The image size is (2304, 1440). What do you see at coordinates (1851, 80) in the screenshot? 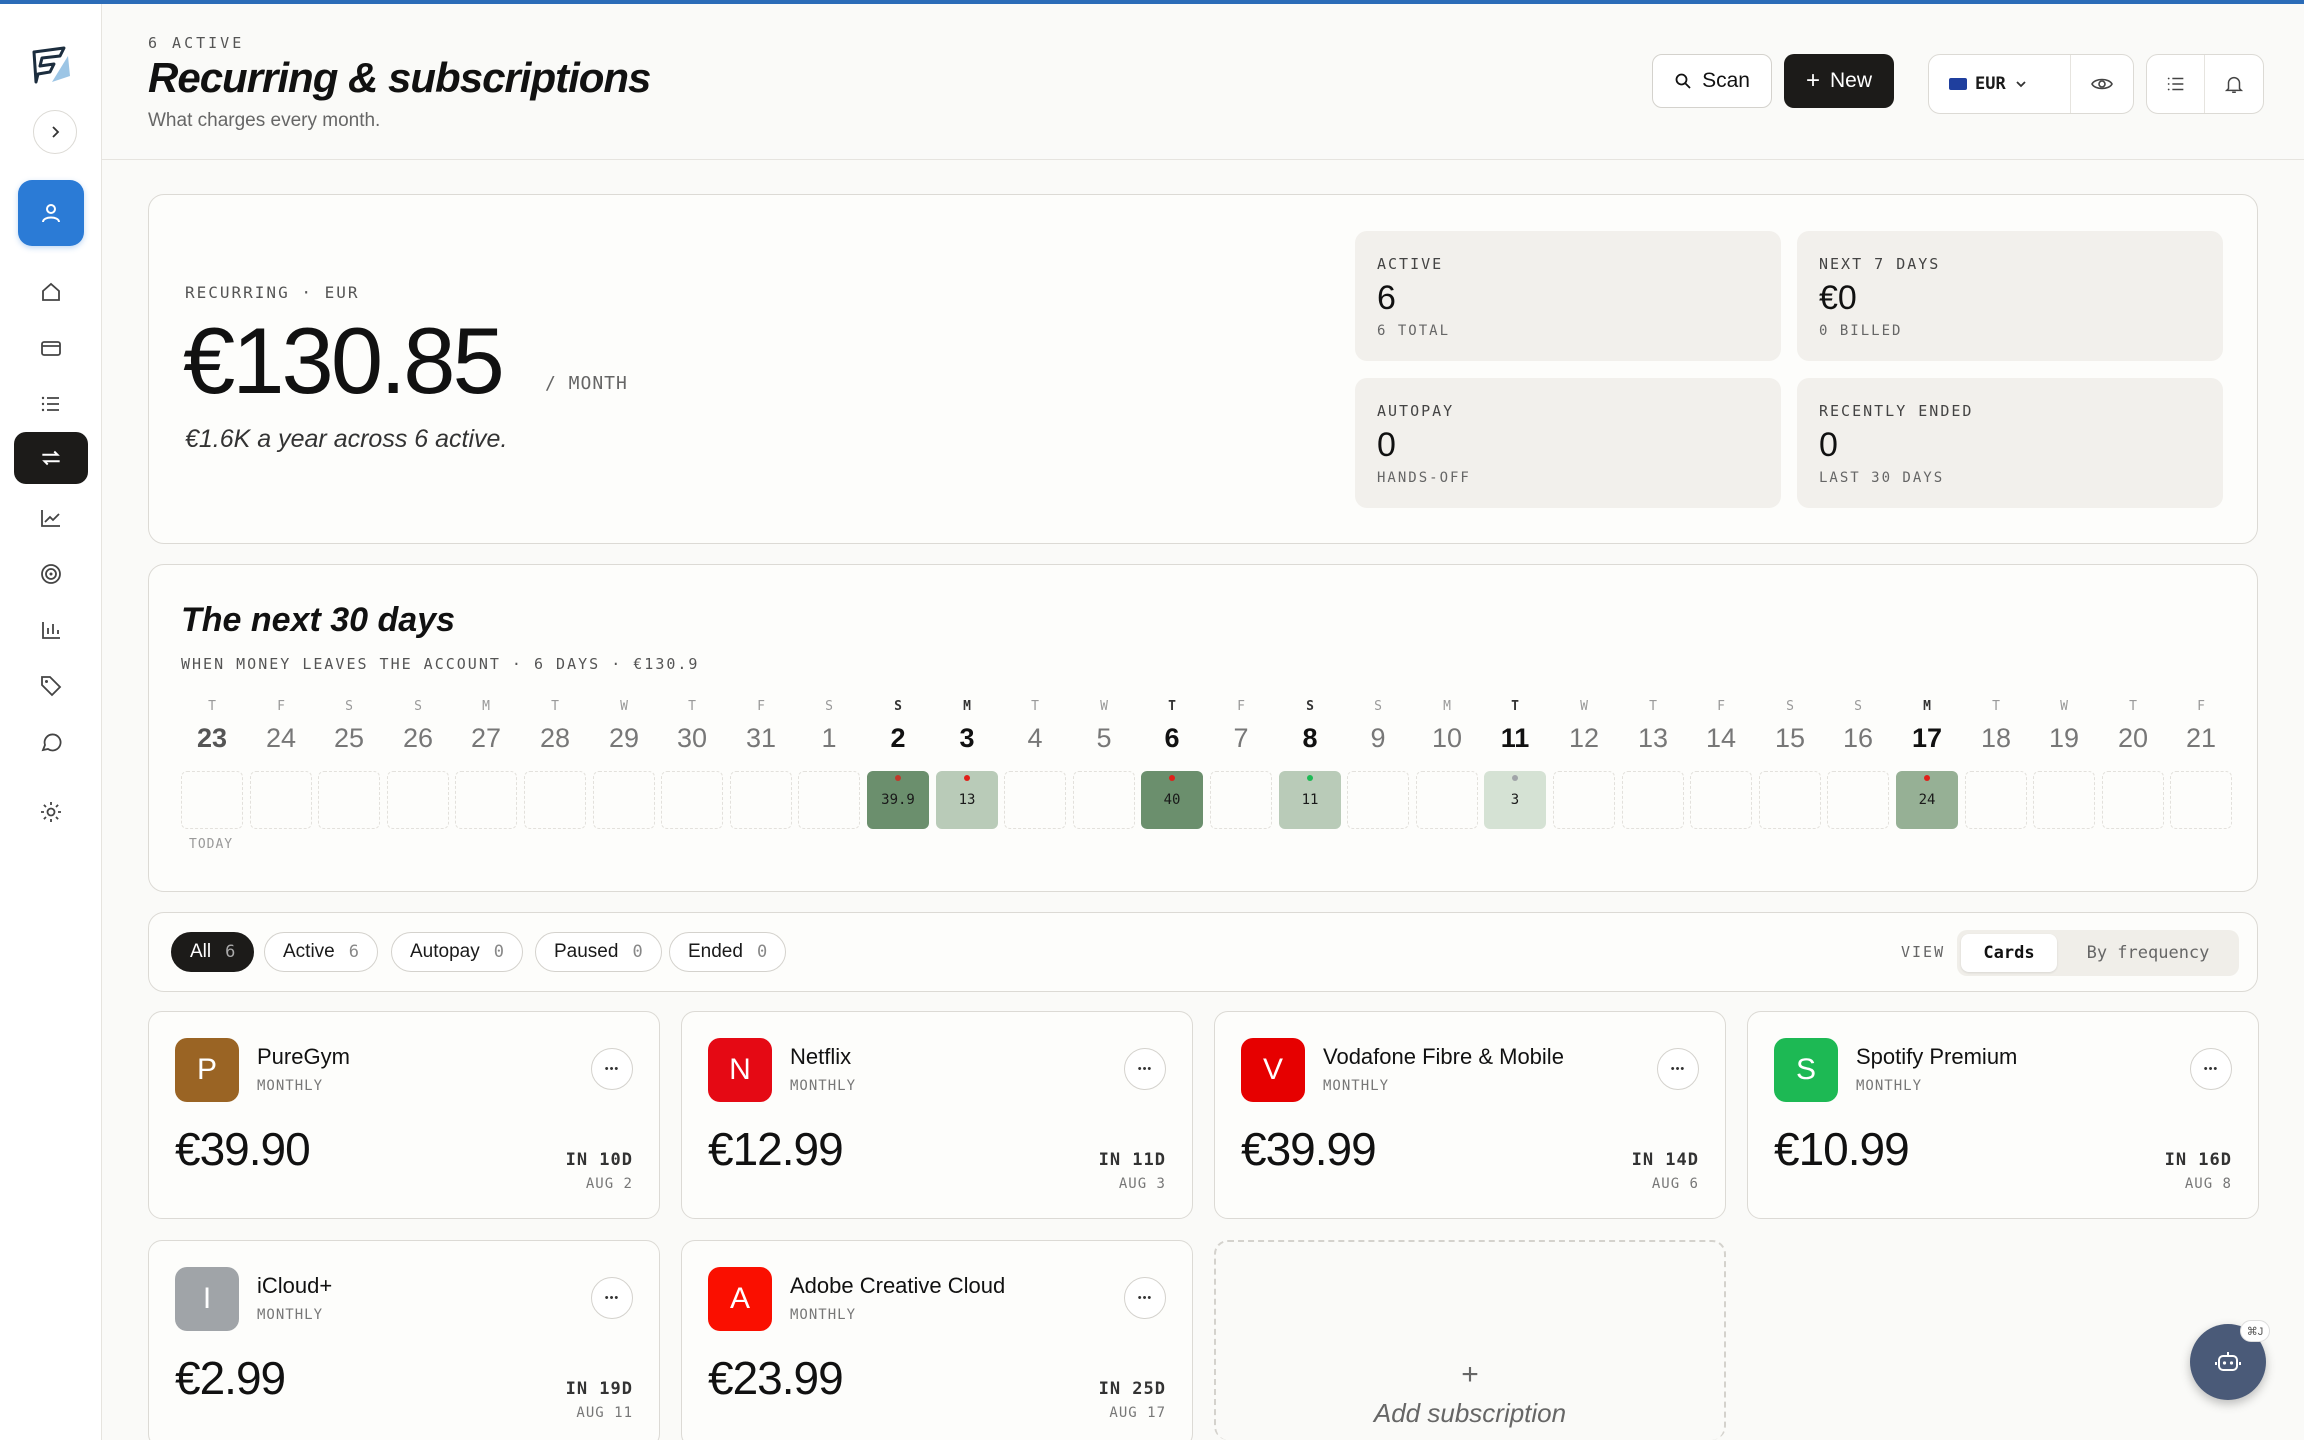
I see `new-button-label: New` at bounding box center [1851, 80].